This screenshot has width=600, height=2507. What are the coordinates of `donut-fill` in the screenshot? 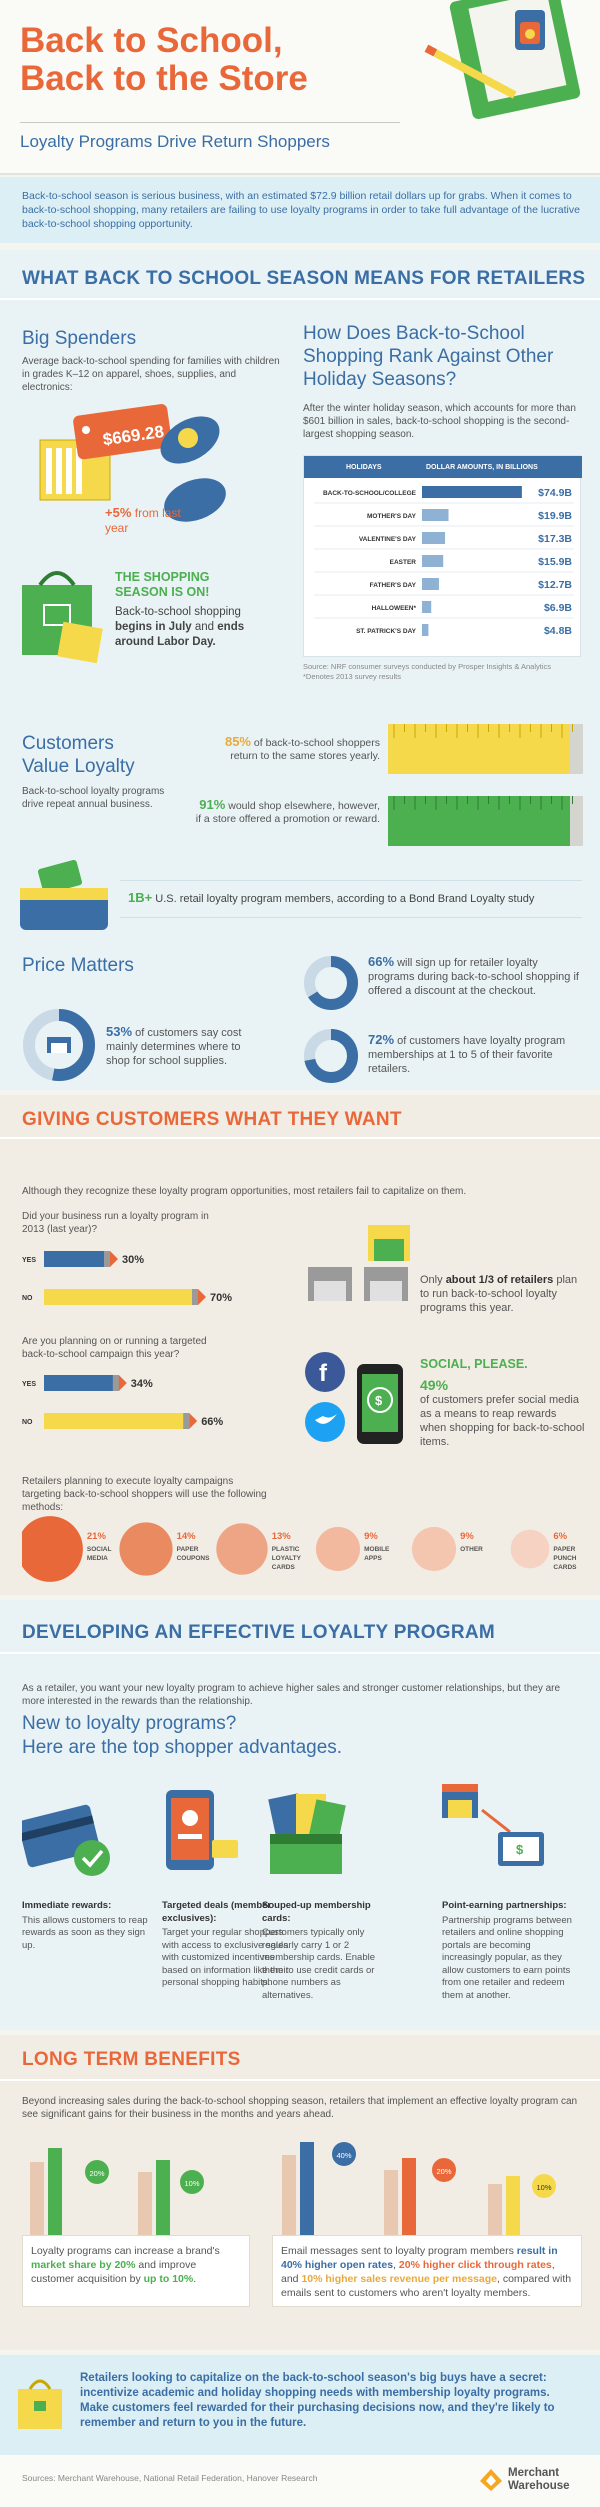 It's located at (59, 1045).